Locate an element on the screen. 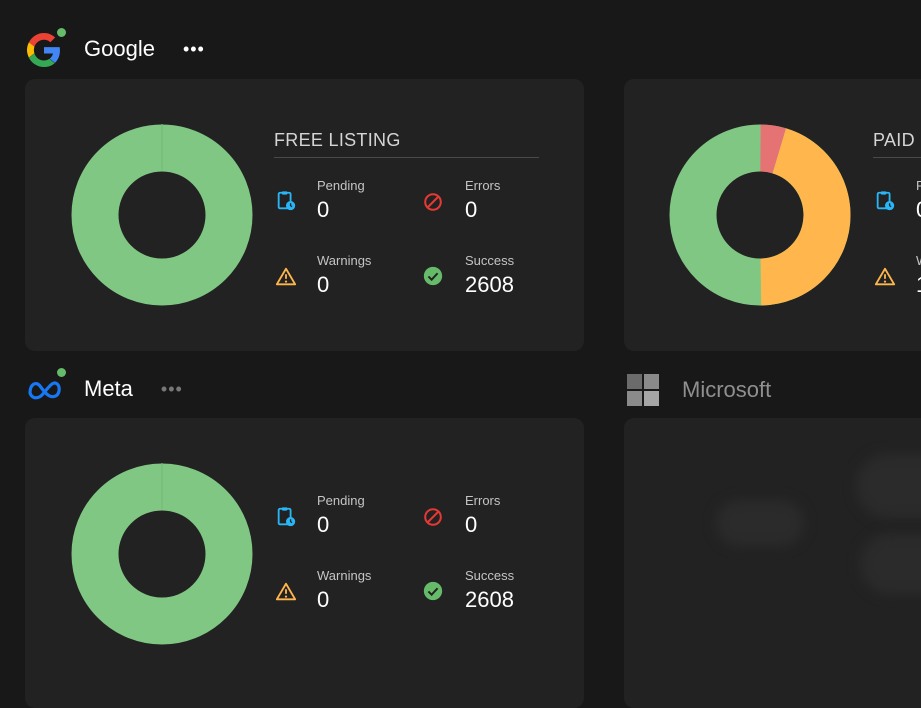 This screenshot has height=708, width=921. meta-name: Meta is located at coordinates (108, 388).